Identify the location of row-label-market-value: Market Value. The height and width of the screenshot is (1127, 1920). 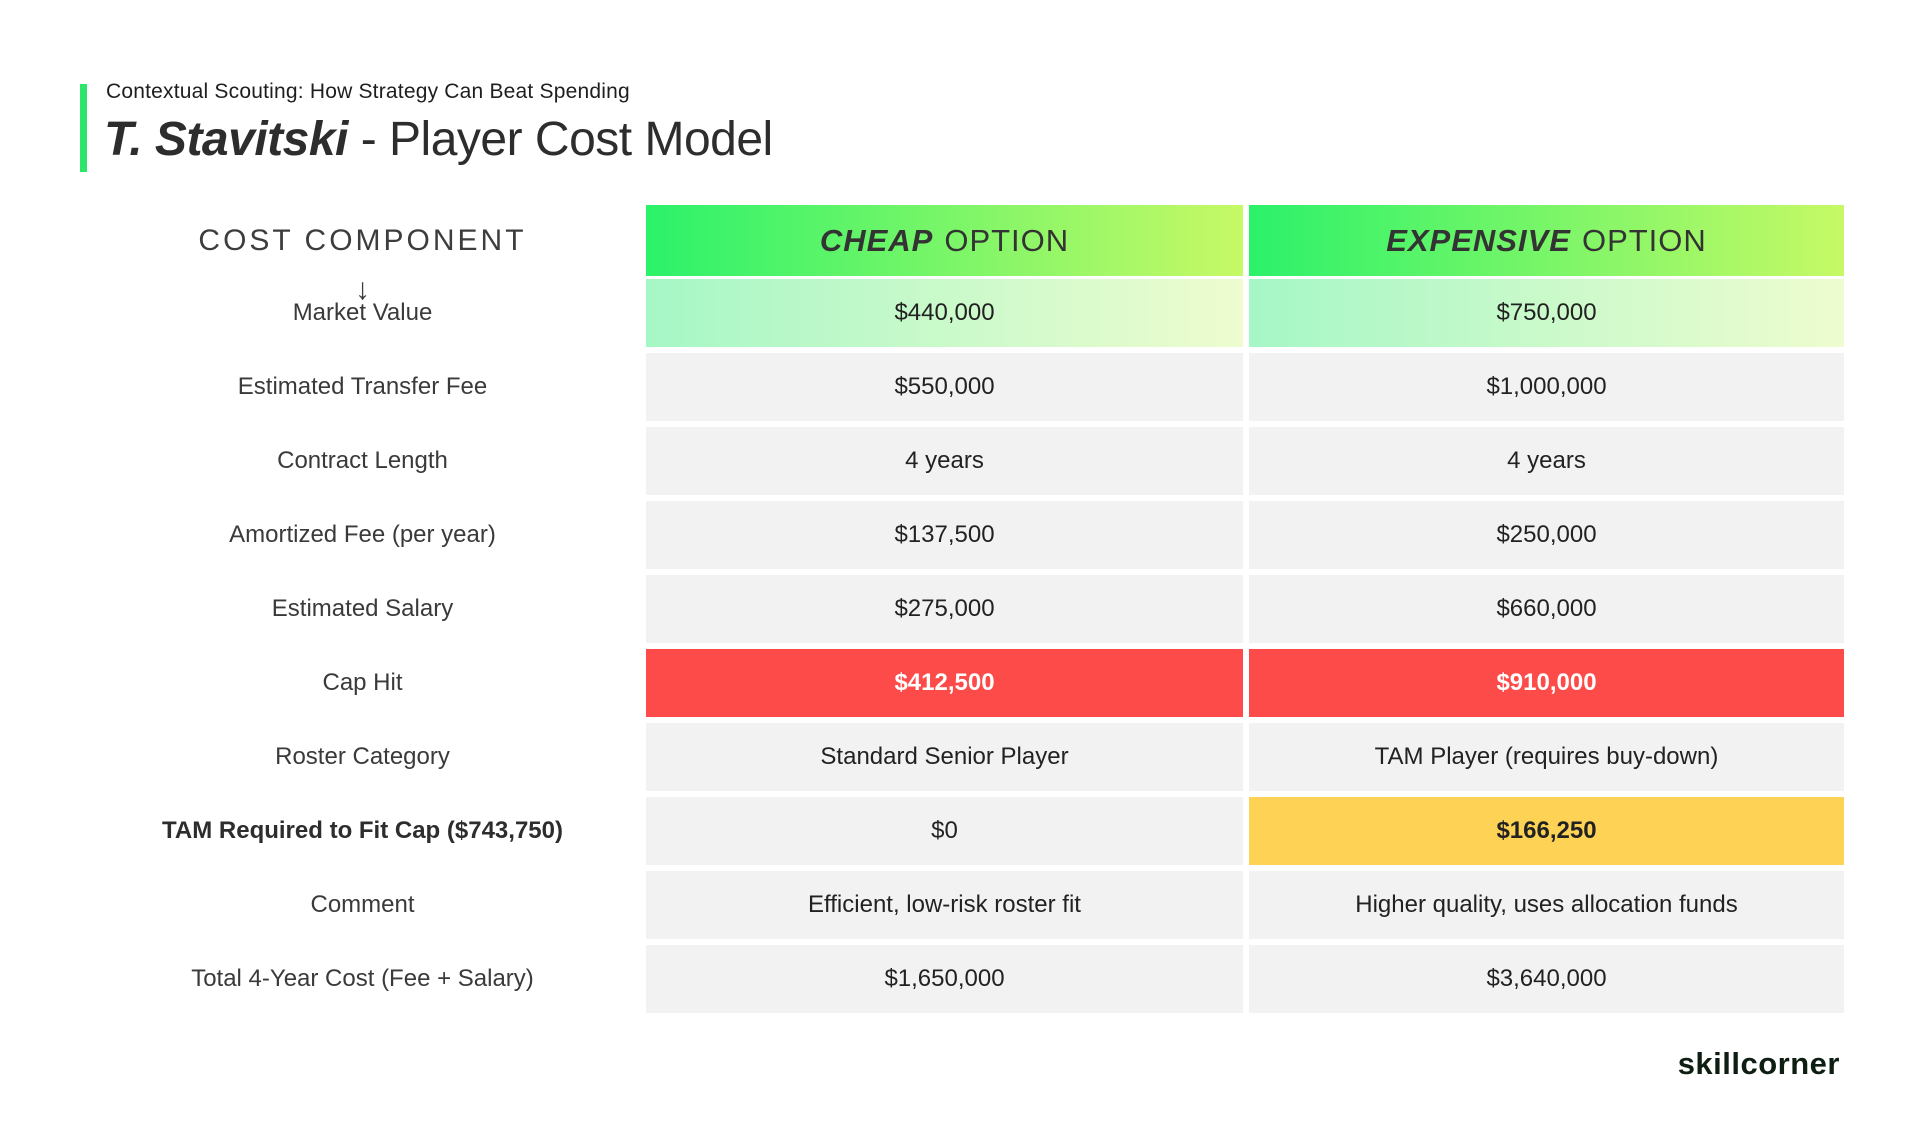
(362, 312).